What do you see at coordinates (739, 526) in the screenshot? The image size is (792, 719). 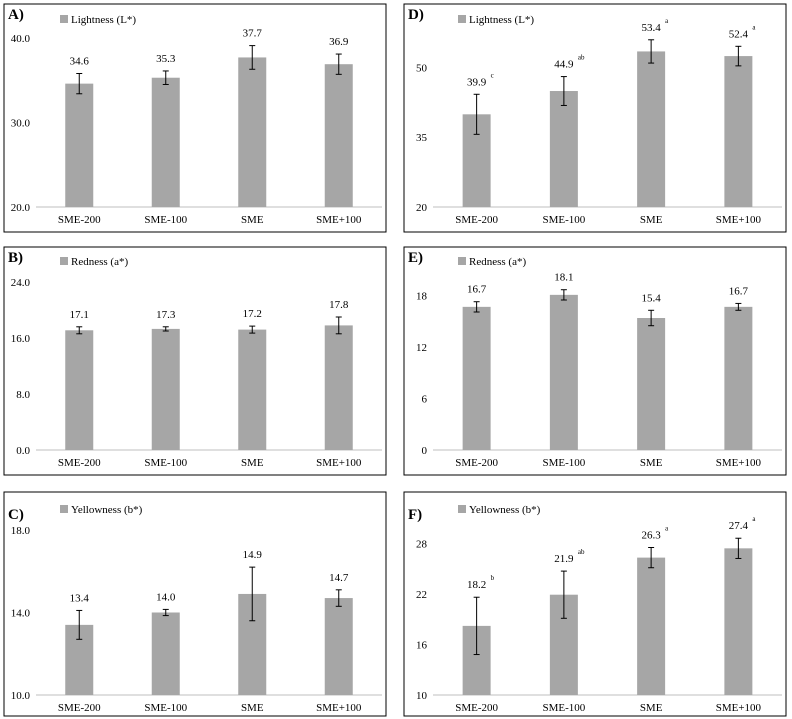 I see `data-label: 27.4` at bounding box center [739, 526].